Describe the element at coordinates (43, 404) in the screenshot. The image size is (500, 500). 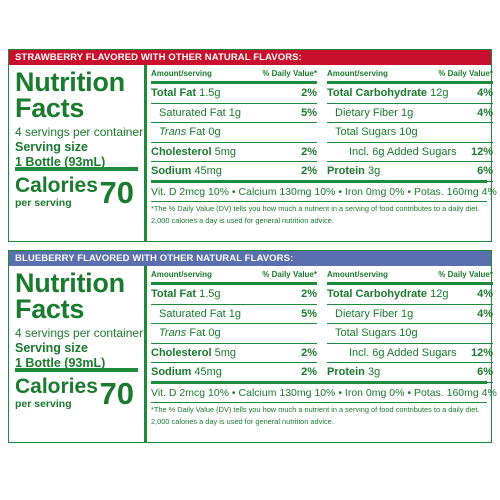
I see `calories-per: per serving` at that location.